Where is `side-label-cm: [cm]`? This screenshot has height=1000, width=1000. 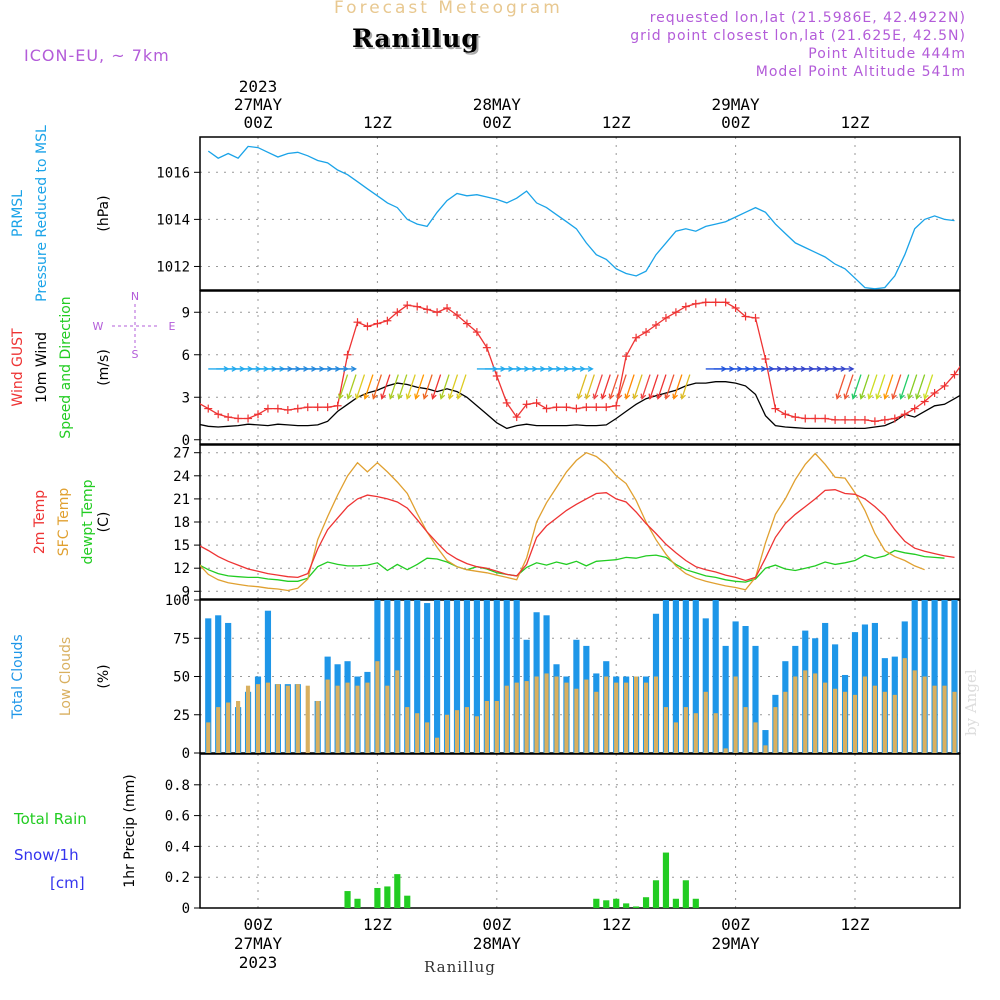 side-label-cm: [cm] is located at coordinates (67, 883).